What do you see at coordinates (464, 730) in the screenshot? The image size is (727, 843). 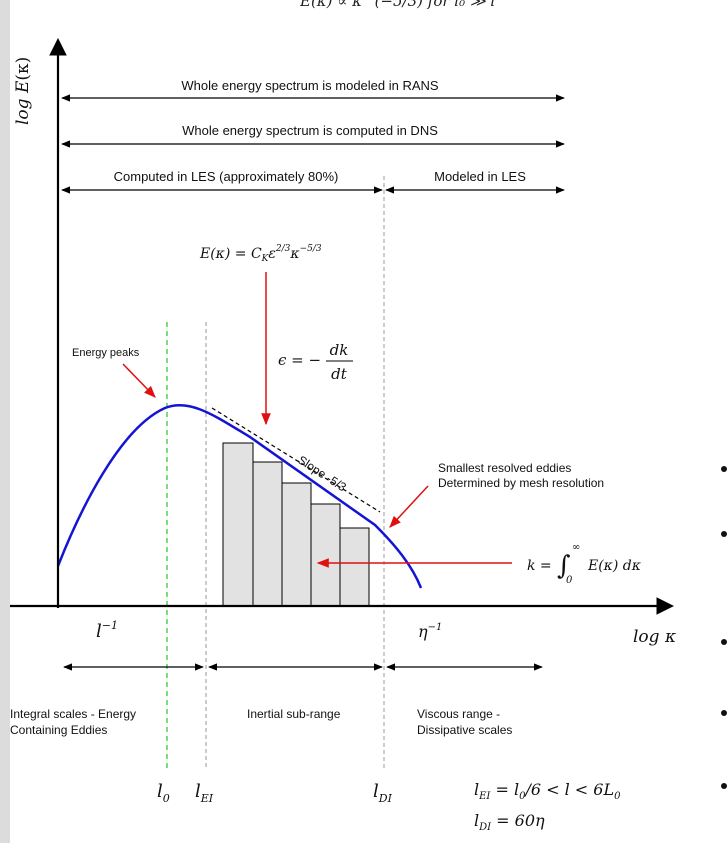 I see `viscous-line2: Dissipative scales` at bounding box center [464, 730].